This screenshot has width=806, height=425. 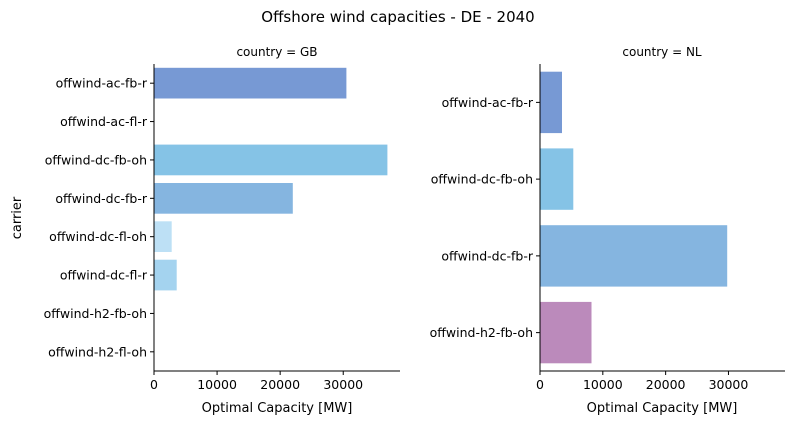 I want to click on bar-offwind-h2-fb-oh, so click(x=566, y=332).